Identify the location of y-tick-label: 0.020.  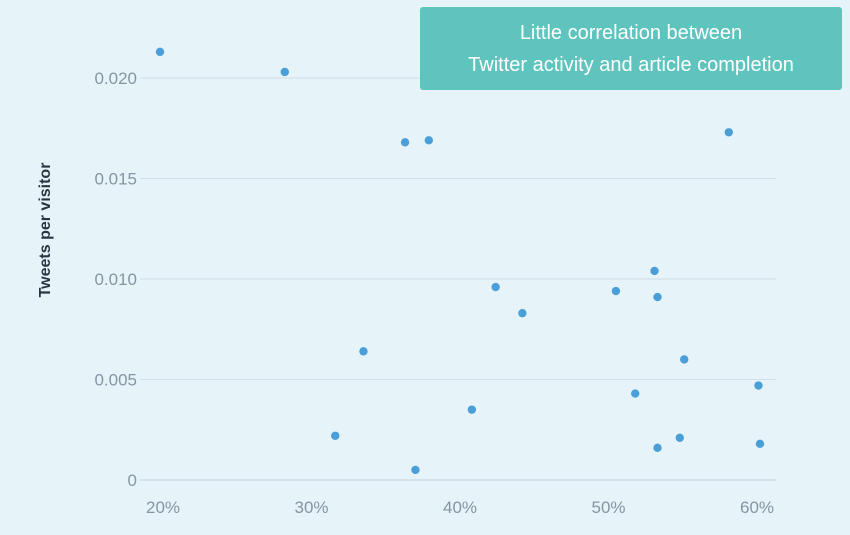
(115, 78).